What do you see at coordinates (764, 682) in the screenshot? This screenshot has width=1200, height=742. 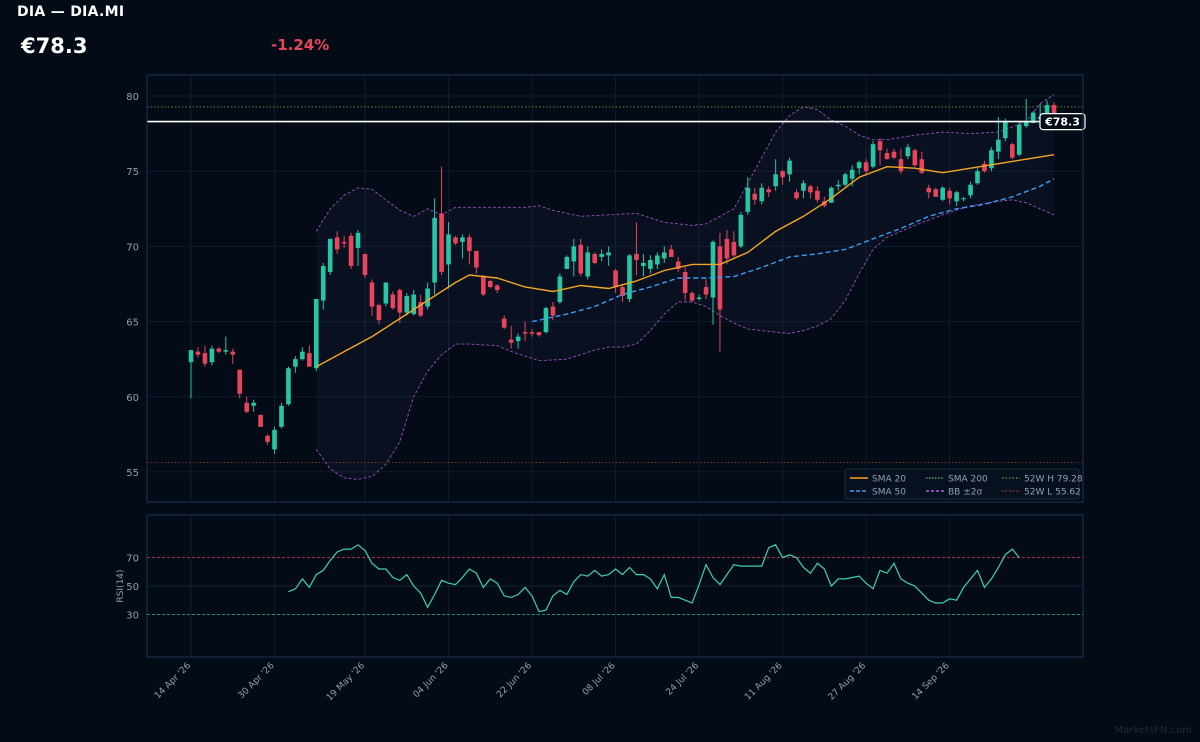 I see `x-tick-label: 11 Aug '26` at bounding box center [764, 682].